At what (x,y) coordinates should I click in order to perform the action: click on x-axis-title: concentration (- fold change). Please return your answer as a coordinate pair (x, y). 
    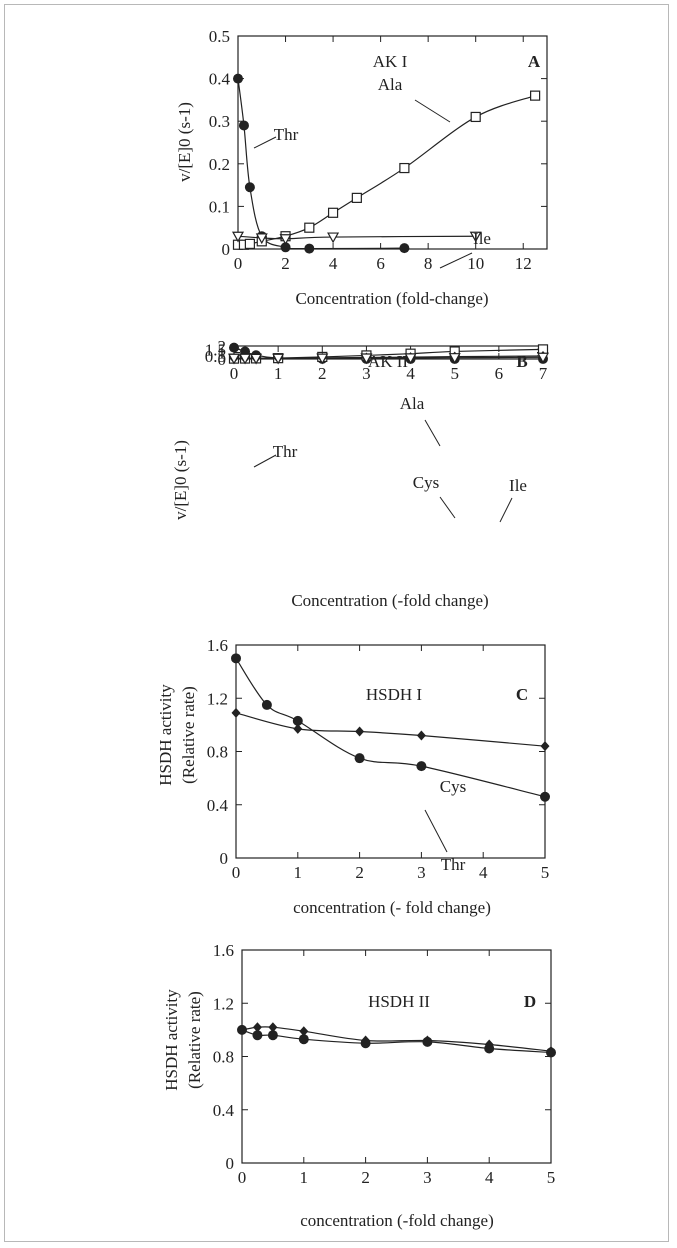
    Looking at the image, I should click on (392, 907).